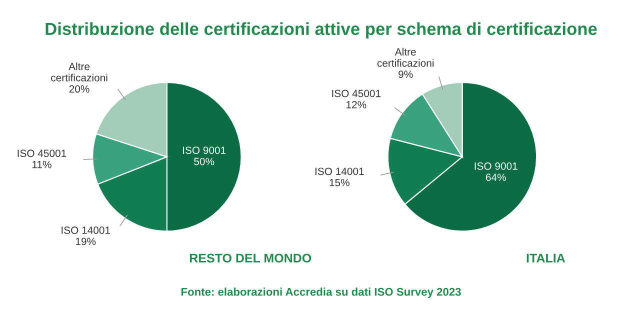  I want to click on data-label: 15%, so click(340, 182).